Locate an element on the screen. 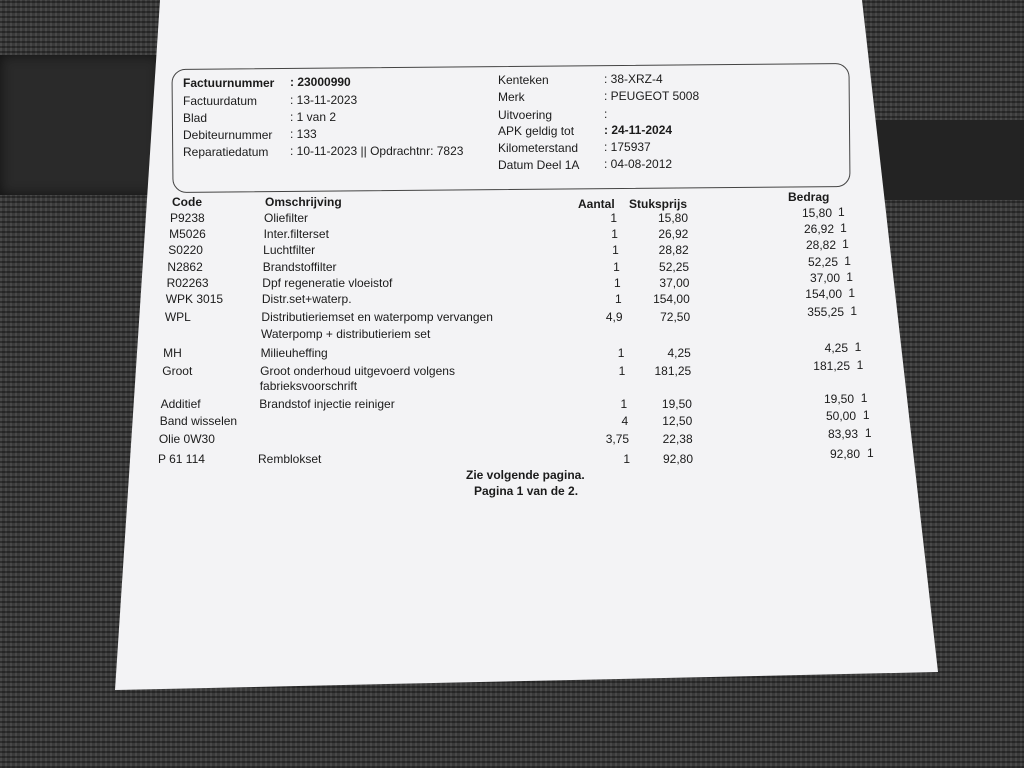 The height and width of the screenshot is (768, 1024). row-amount: 181,25 is located at coordinates (831, 366).